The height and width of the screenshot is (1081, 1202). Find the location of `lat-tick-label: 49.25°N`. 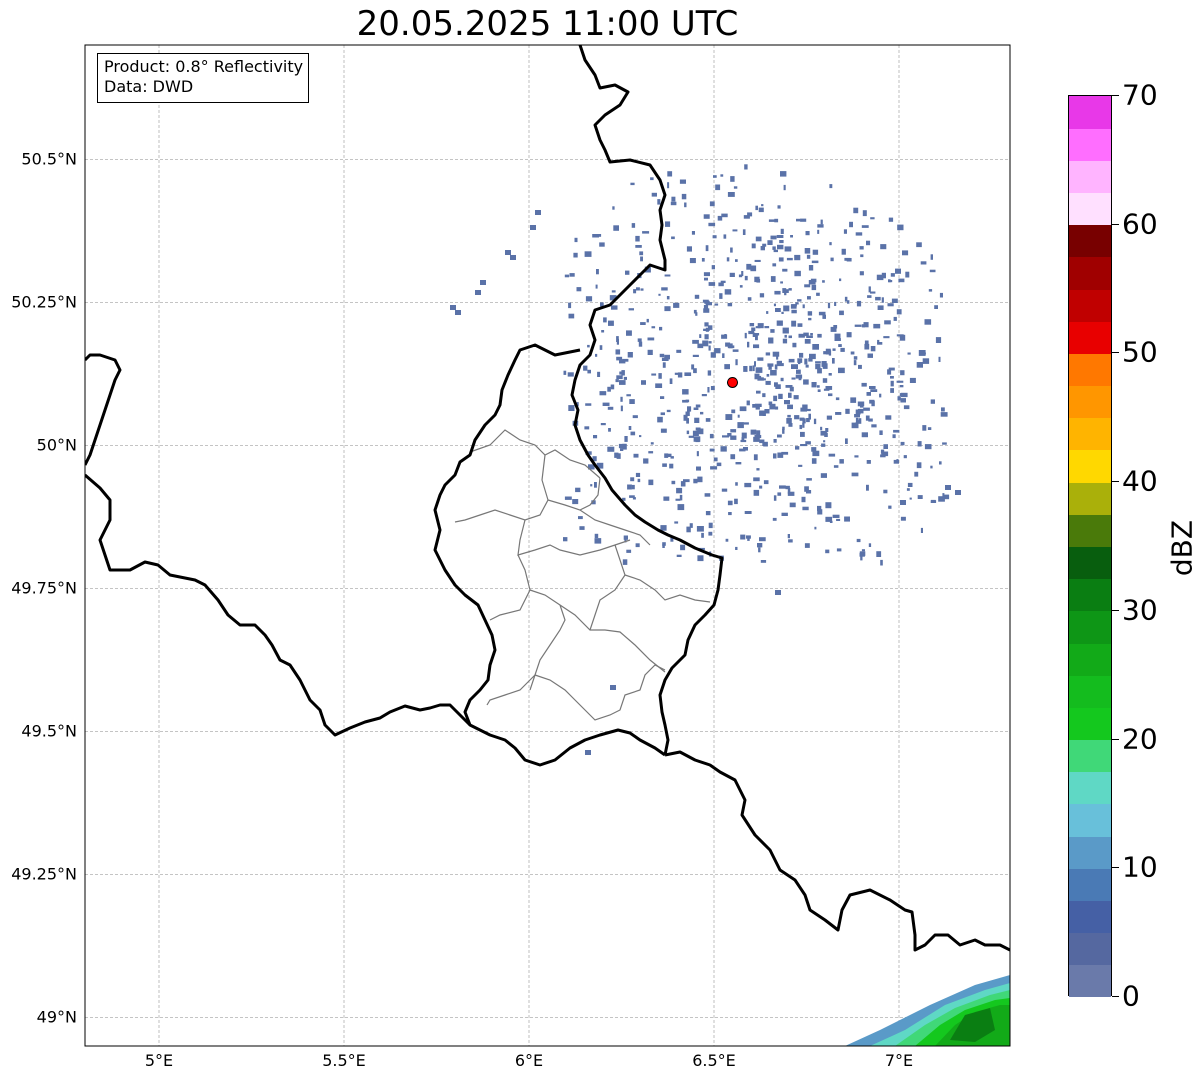

lat-tick-label: 49.25°N is located at coordinates (44, 874).